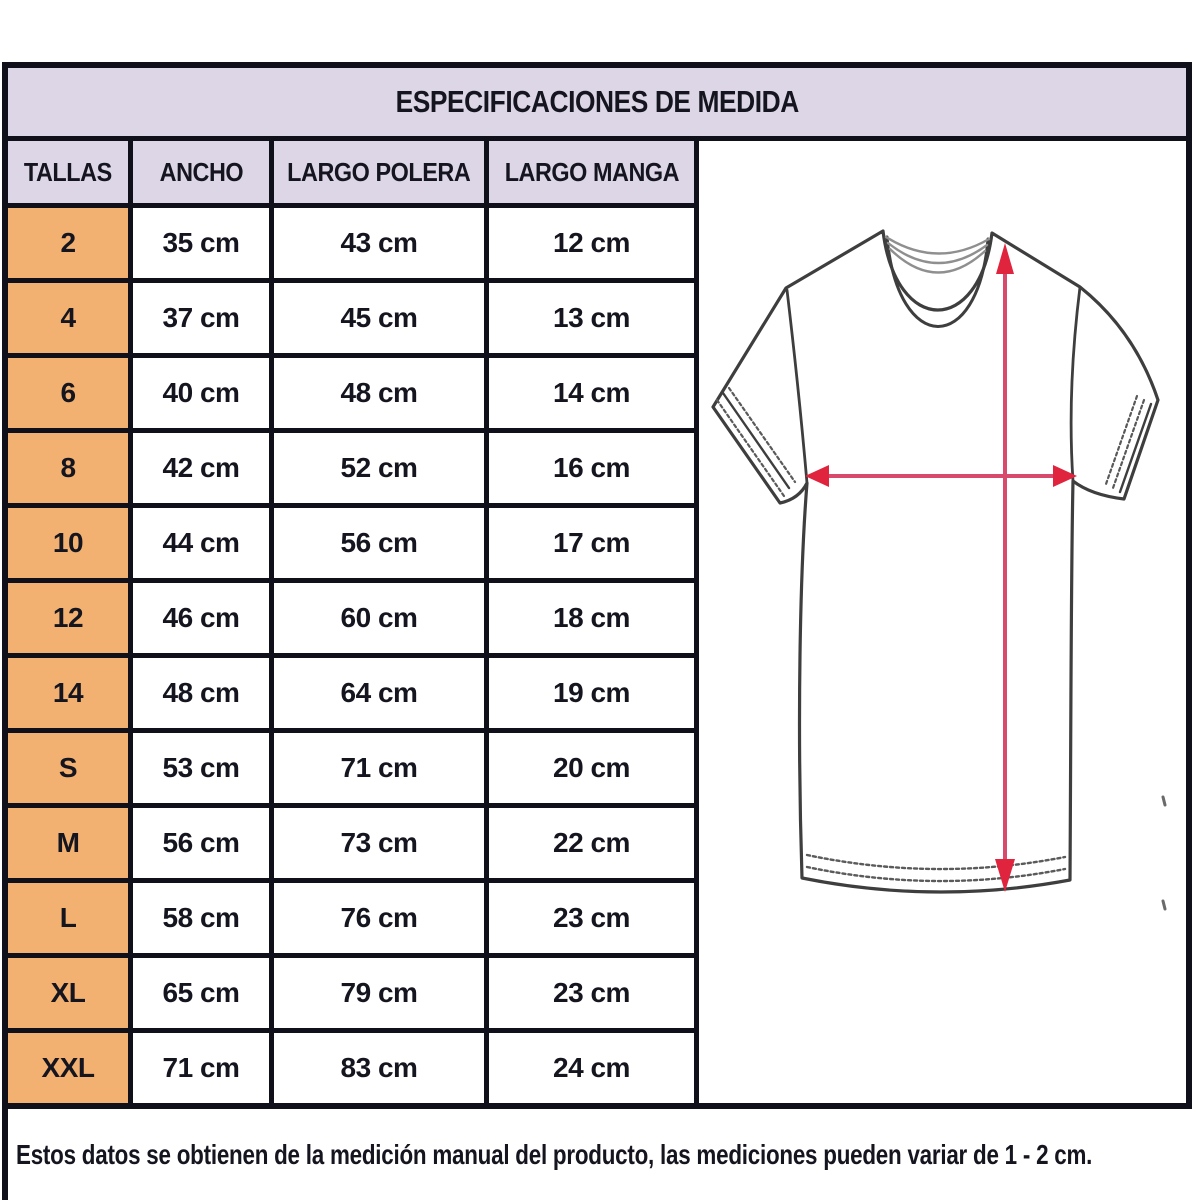  What do you see at coordinates (937, 254) in the screenshot?
I see `collar-ribbing-lines` at bounding box center [937, 254].